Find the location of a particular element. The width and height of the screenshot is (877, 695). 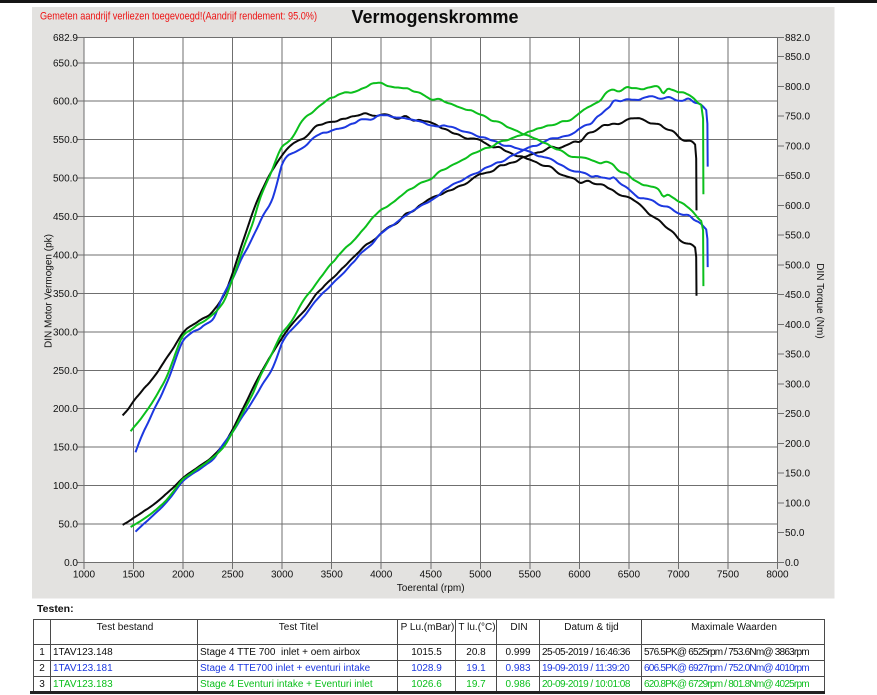

svg-text: 700.0 is located at coordinates (797, 146).